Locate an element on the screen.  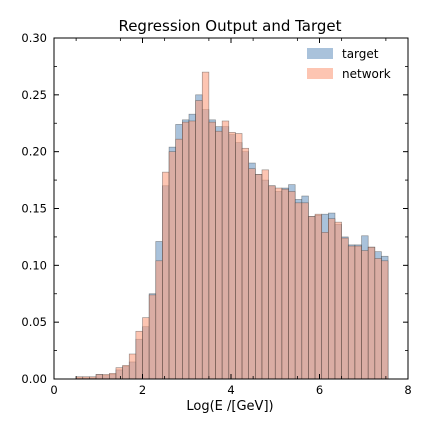
legend: target network is located at coordinates (349, 64).